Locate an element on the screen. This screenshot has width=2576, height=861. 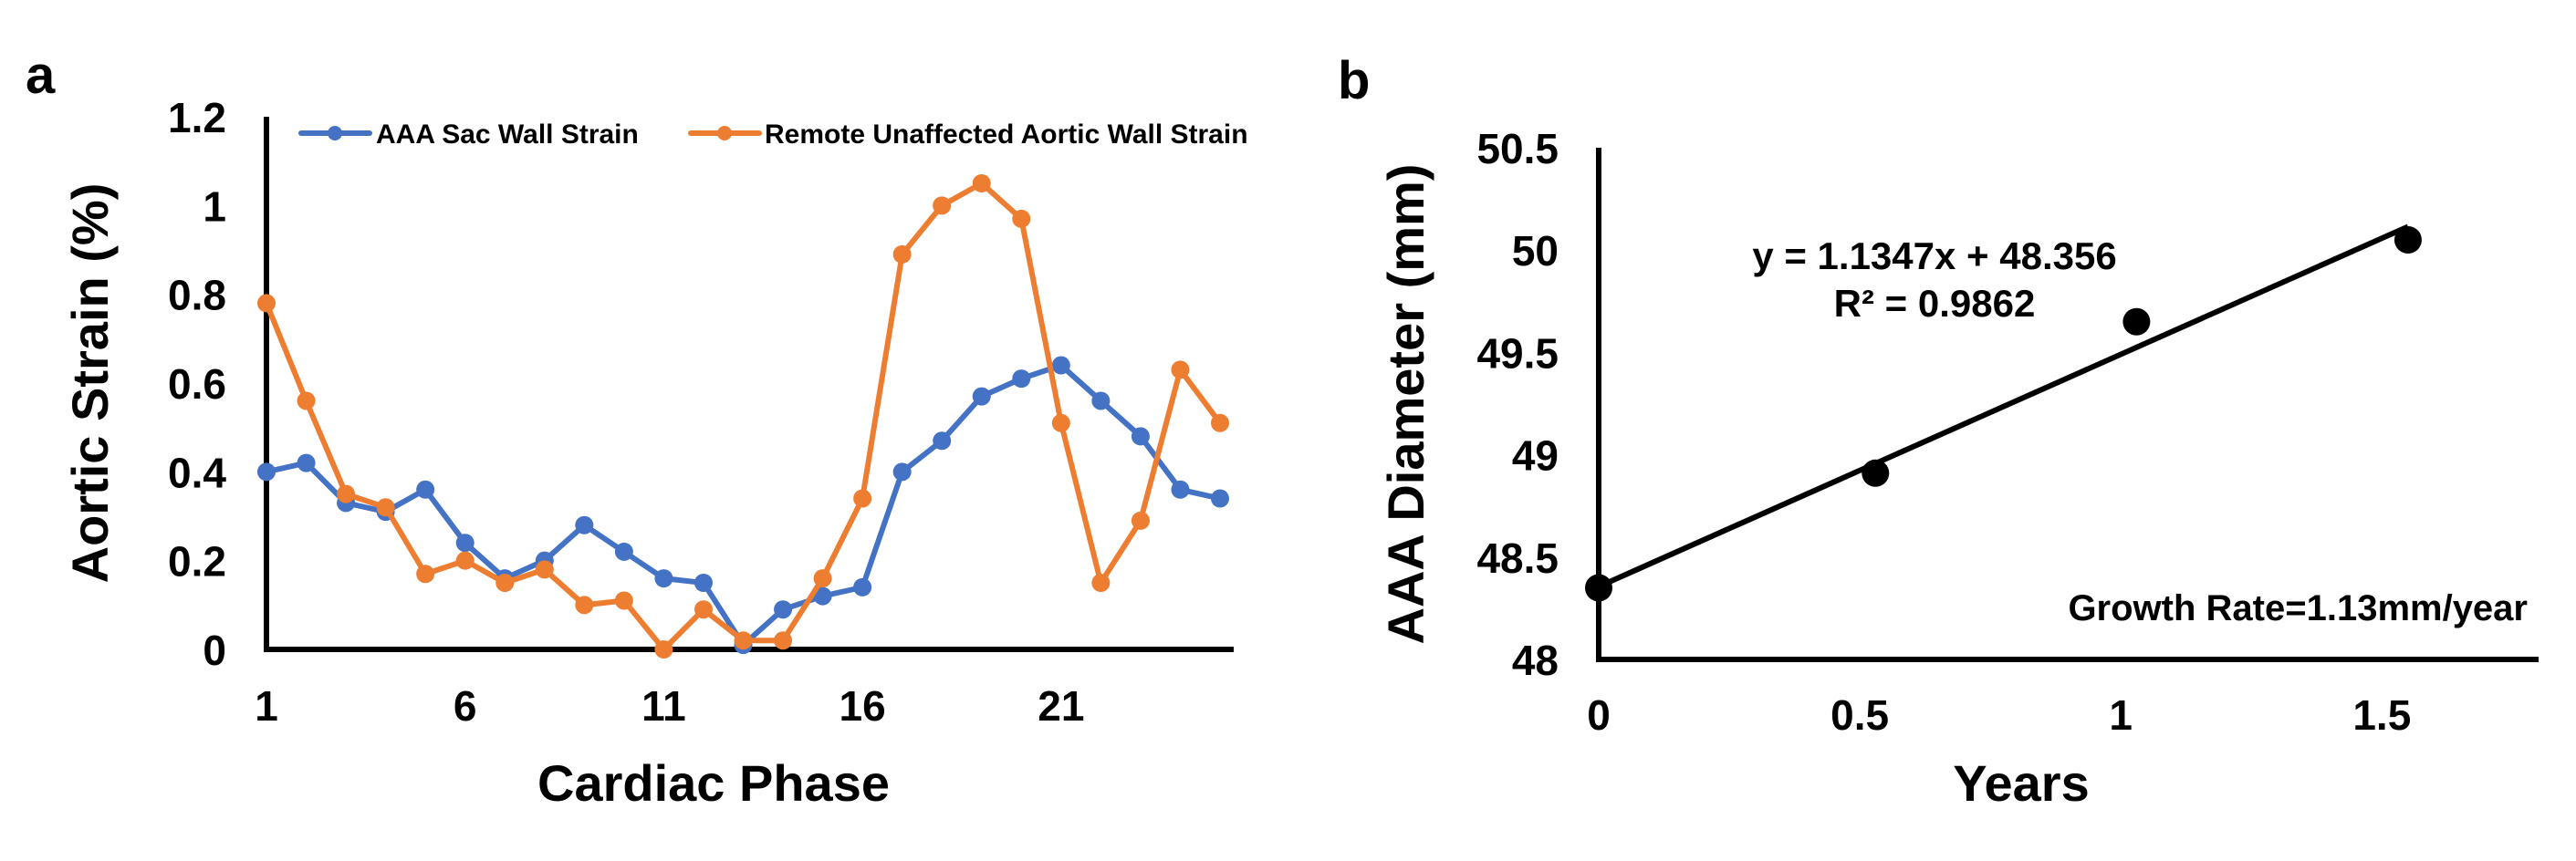
y-tick-label: 0.8 is located at coordinates (197, 295).